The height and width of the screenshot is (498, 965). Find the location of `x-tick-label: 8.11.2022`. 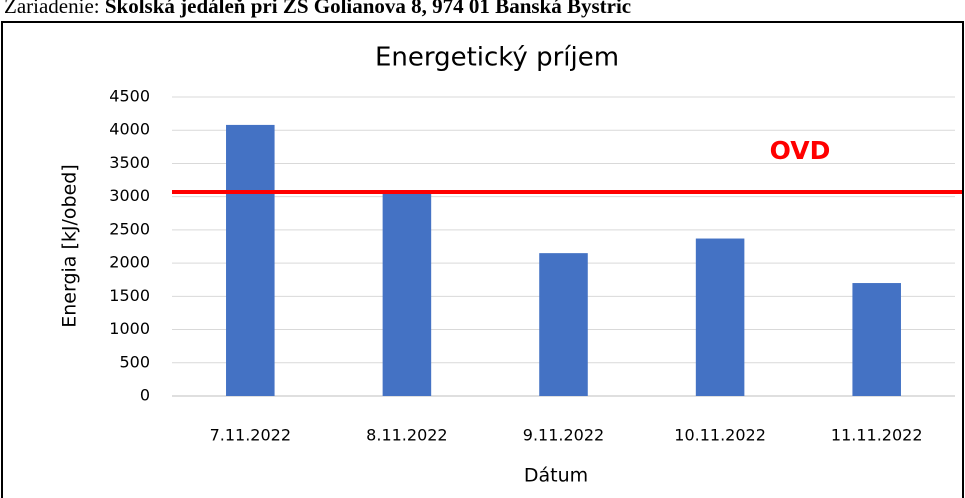

x-tick-label: 8.11.2022 is located at coordinates (406, 435).